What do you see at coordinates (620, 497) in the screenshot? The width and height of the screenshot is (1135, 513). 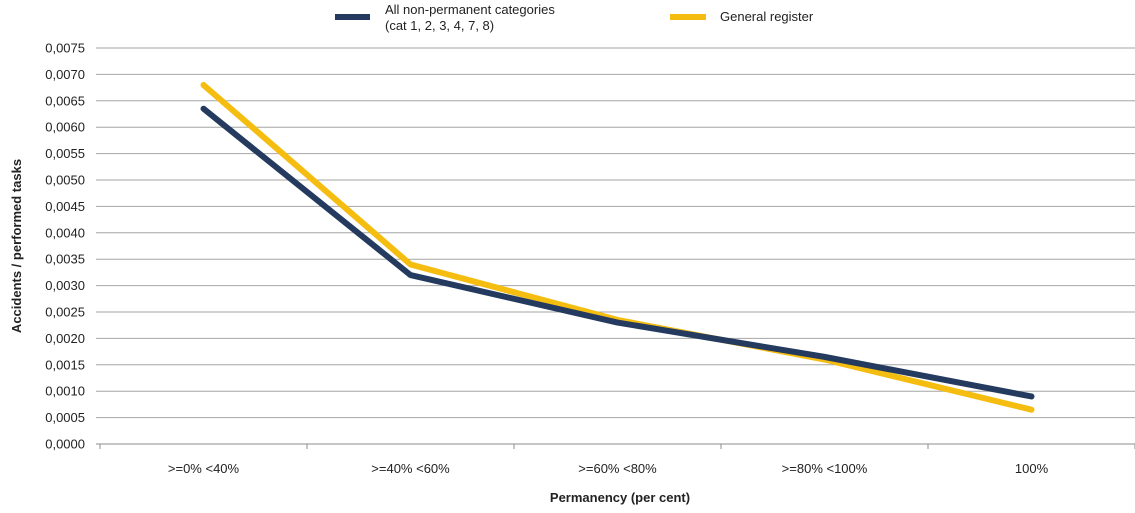 I see `x-axis-title: Permanency (per cent)` at bounding box center [620, 497].